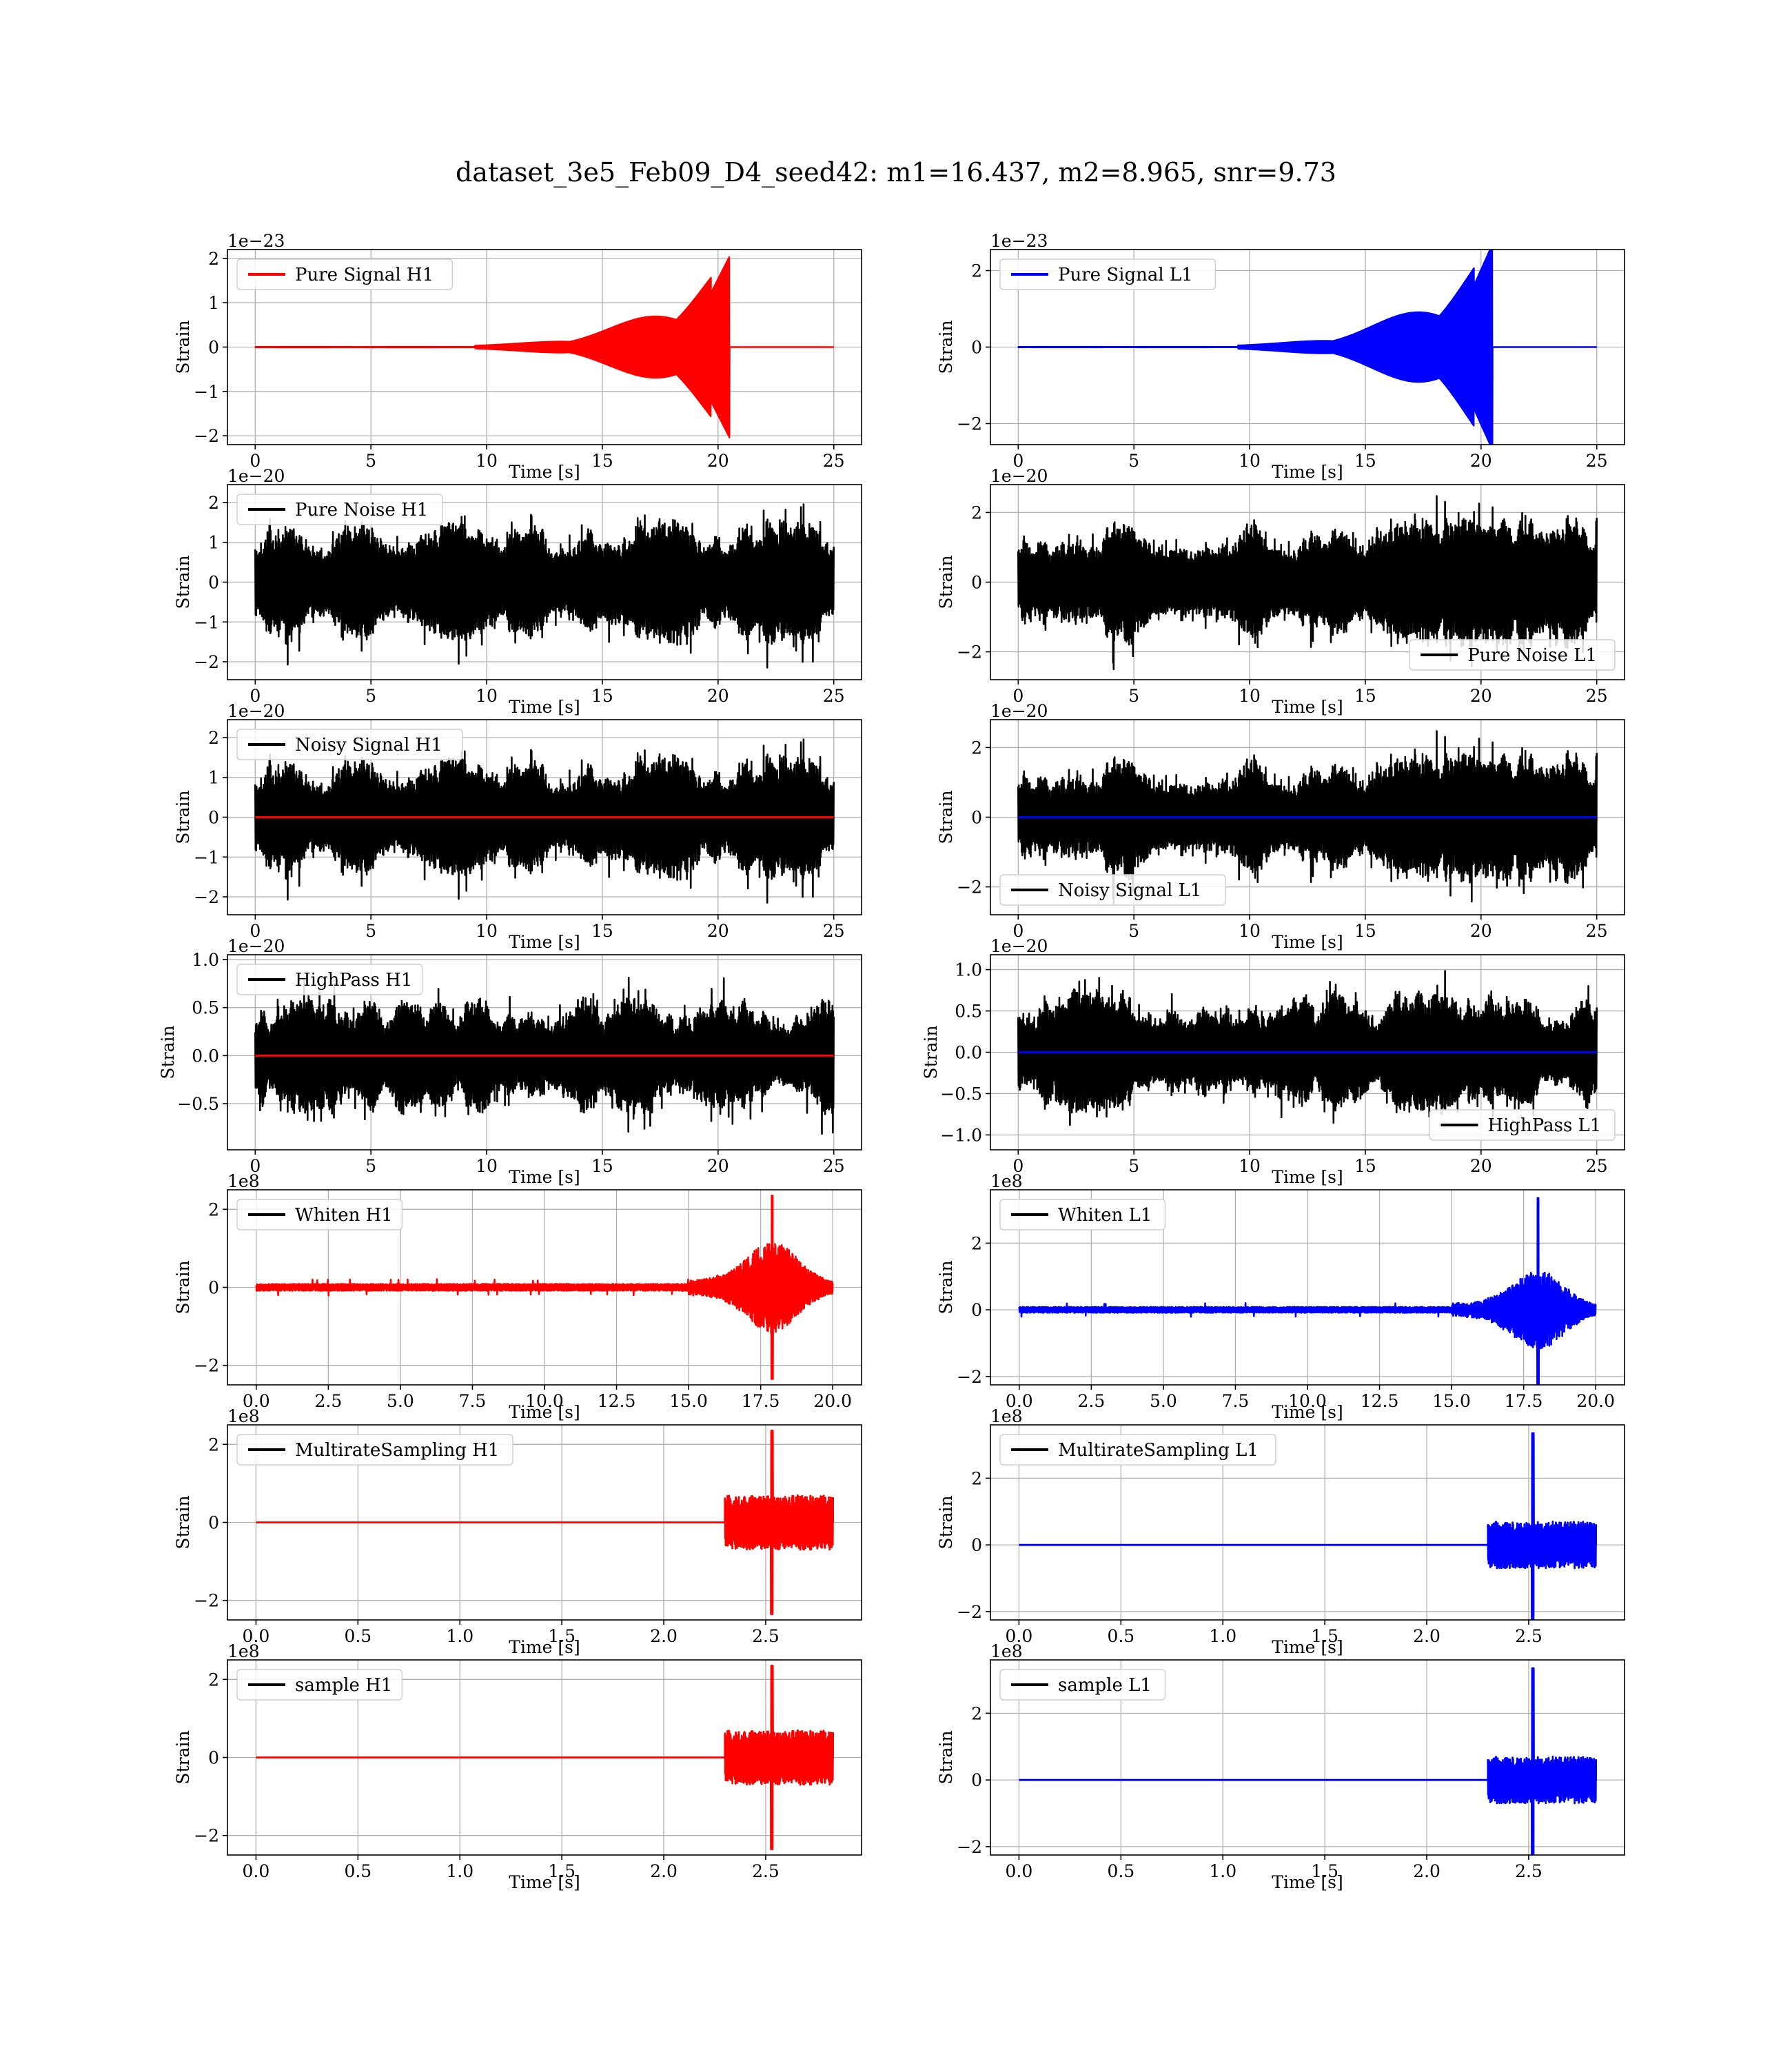  I want to click on x-tick-label: 1.5, so click(562, 1871).